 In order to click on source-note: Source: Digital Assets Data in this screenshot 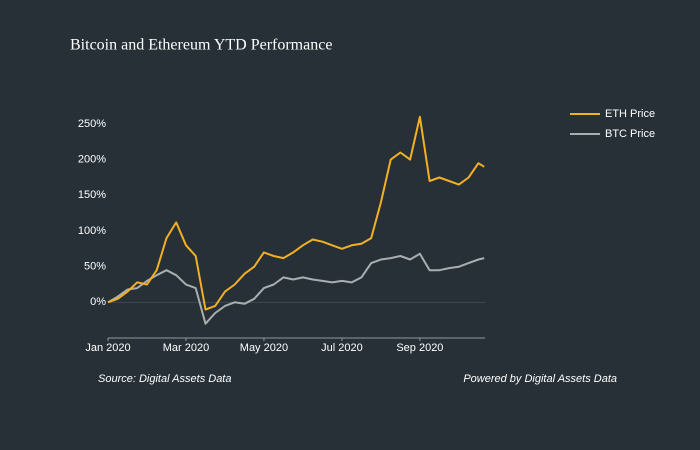, I will do `click(164, 379)`.